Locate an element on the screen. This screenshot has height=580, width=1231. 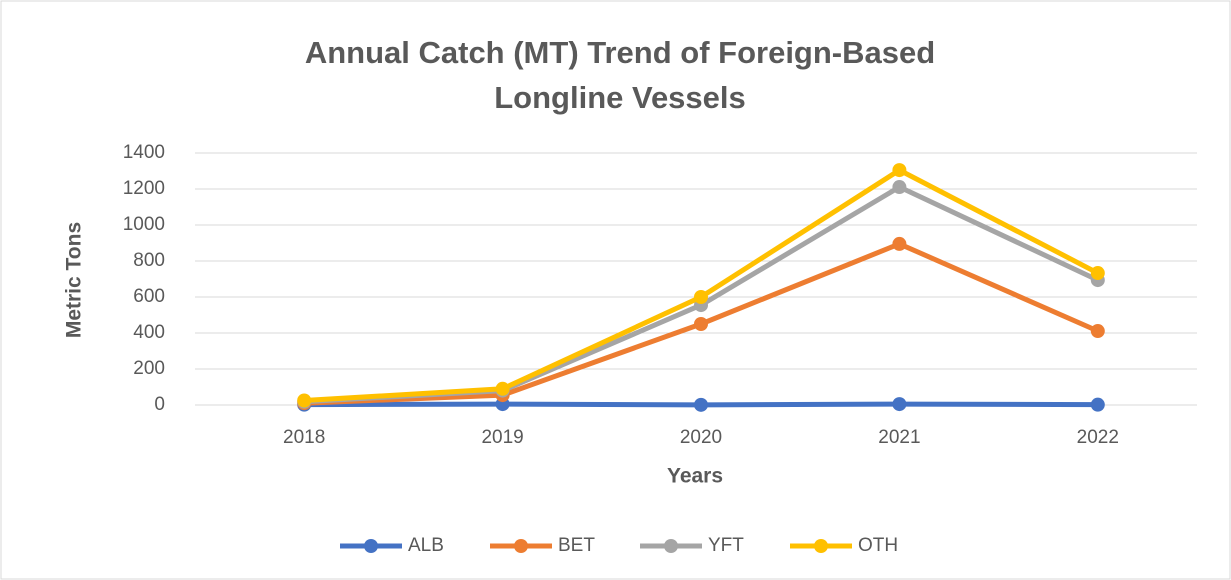
y-tick-label: 1400 is located at coordinates (144, 152).